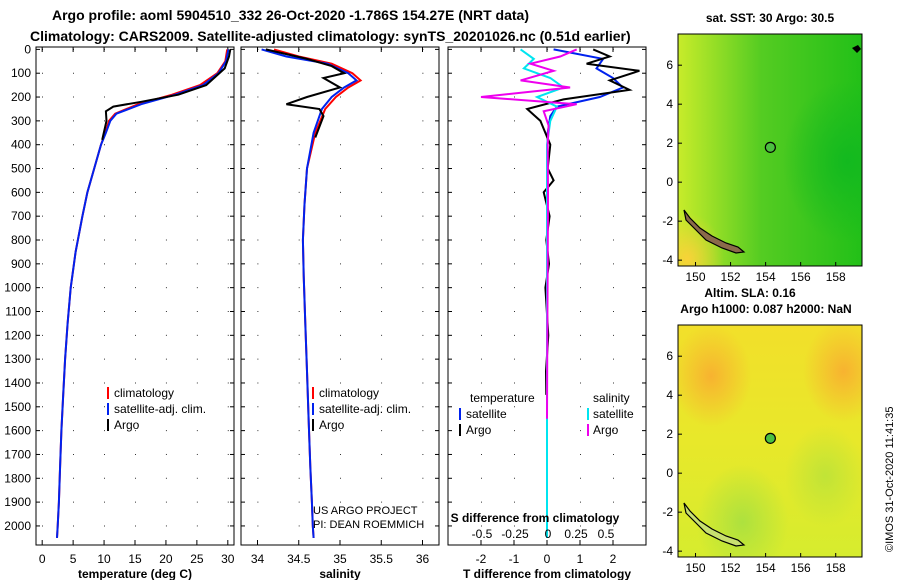  I want to click on sst-map-title: sat. SST: 30 Argo: 30.5, so click(770, 18).